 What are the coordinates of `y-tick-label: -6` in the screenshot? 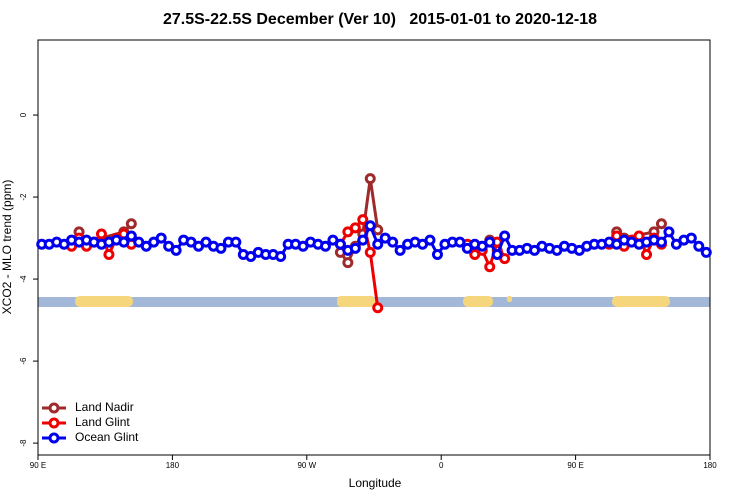 It's located at (23, 361).